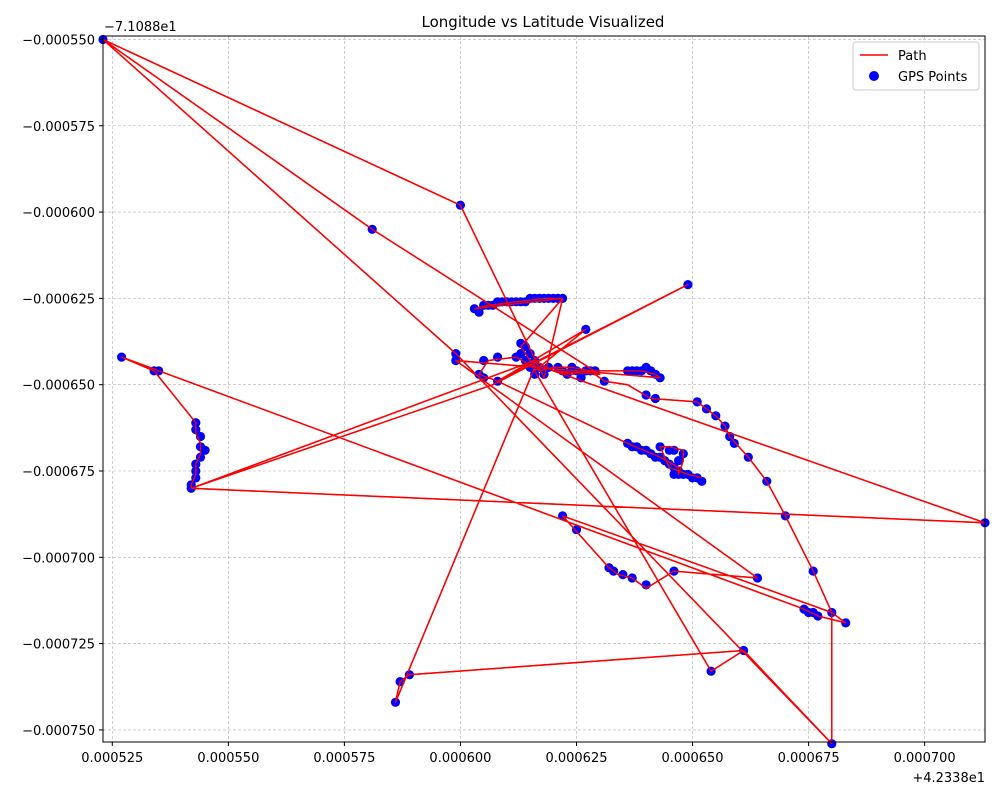 The height and width of the screenshot is (800, 1000). Describe the element at coordinates (576, 758) in the screenshot. I see `x-tick-label: 0.000625` at that location.